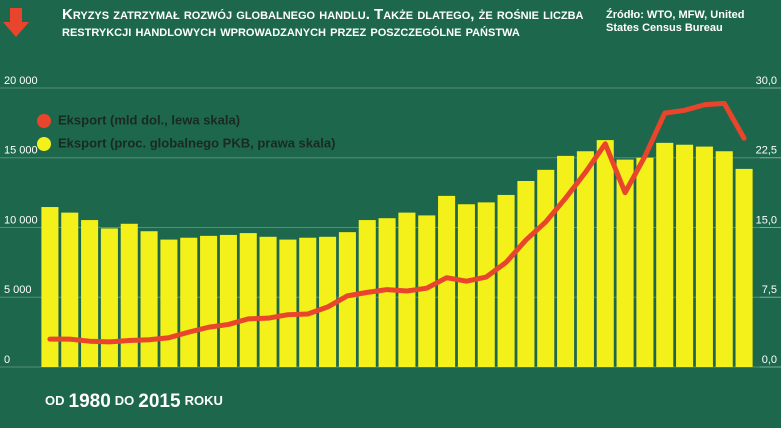  Describe the element at coordinates (21, 81) in the screenshot. I see `y-tick-label: 20 000` at that location.